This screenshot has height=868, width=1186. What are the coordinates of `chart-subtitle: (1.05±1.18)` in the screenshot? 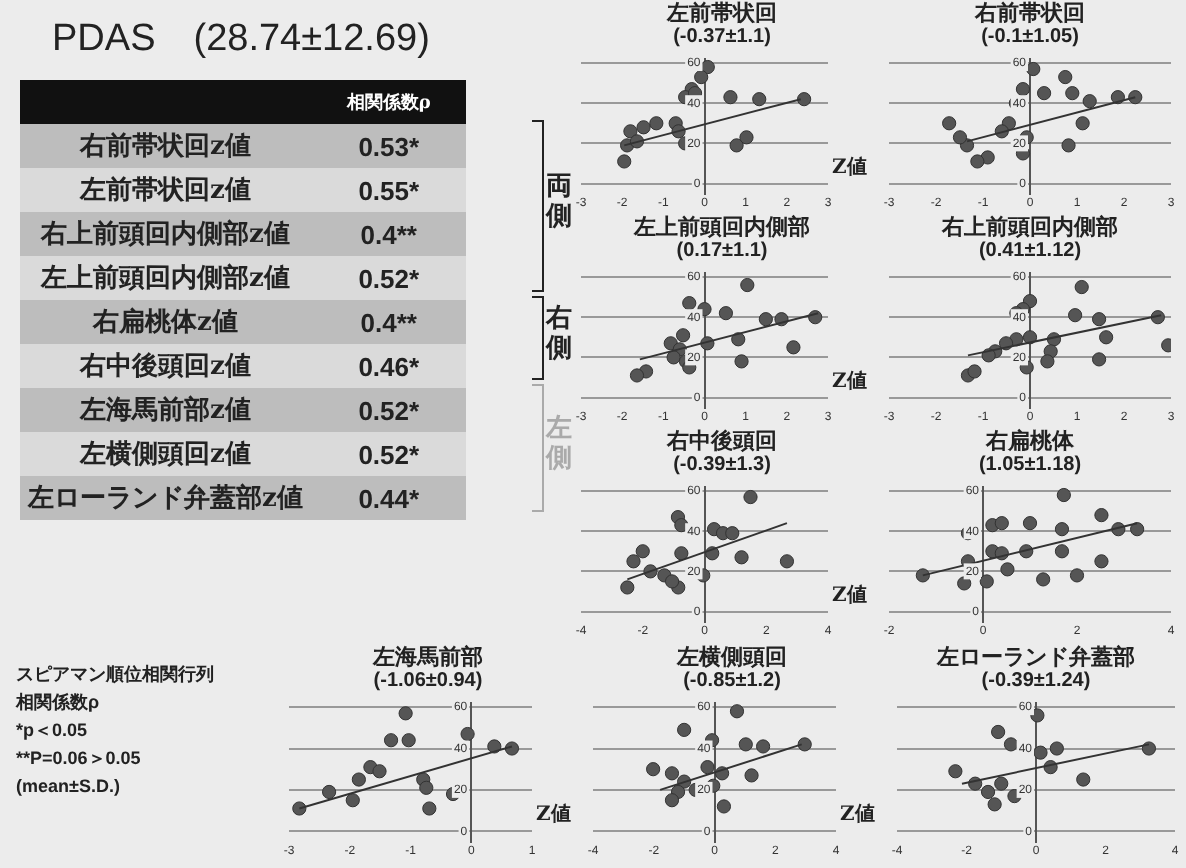 It's located at (1030, 466).